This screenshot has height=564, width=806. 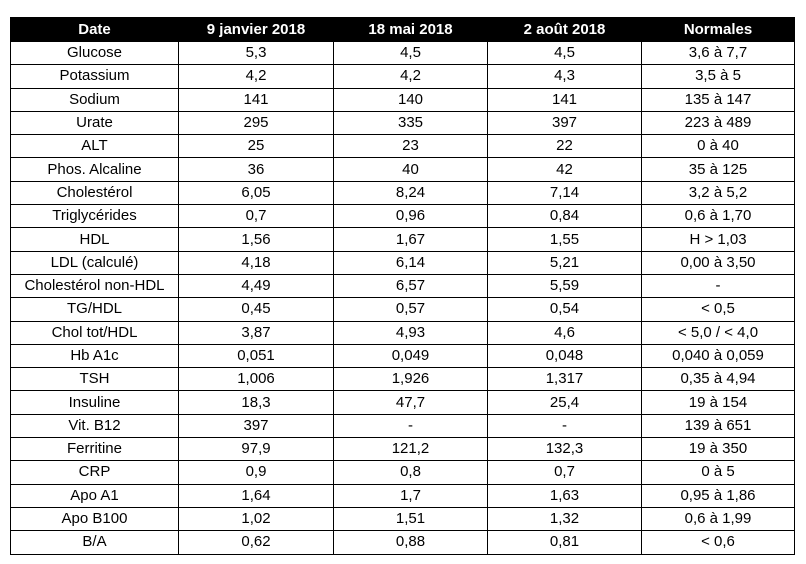 What do you see at coordinates (718, 193) in the screenshot?
I see `normal-range-cell: 3,2 à 5,2` at bounding box center [718, 193].